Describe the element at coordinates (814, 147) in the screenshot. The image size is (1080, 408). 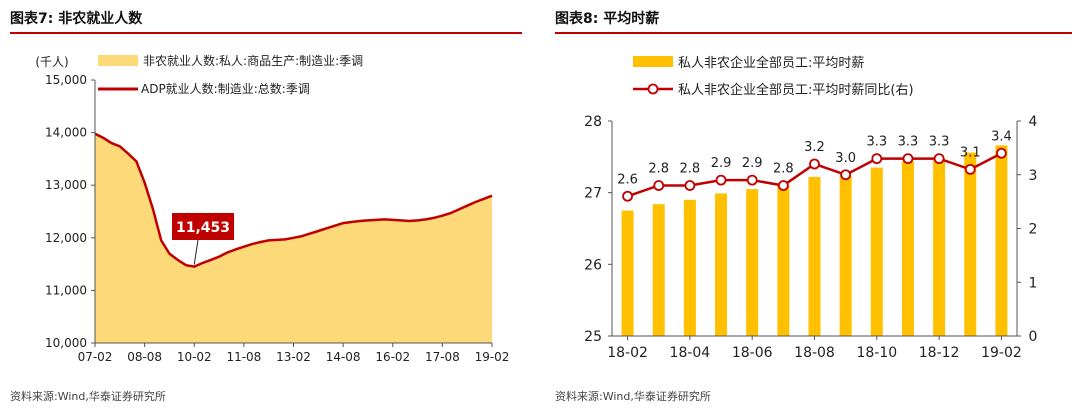
I see `yoy-data-label: 3.2` at that location.